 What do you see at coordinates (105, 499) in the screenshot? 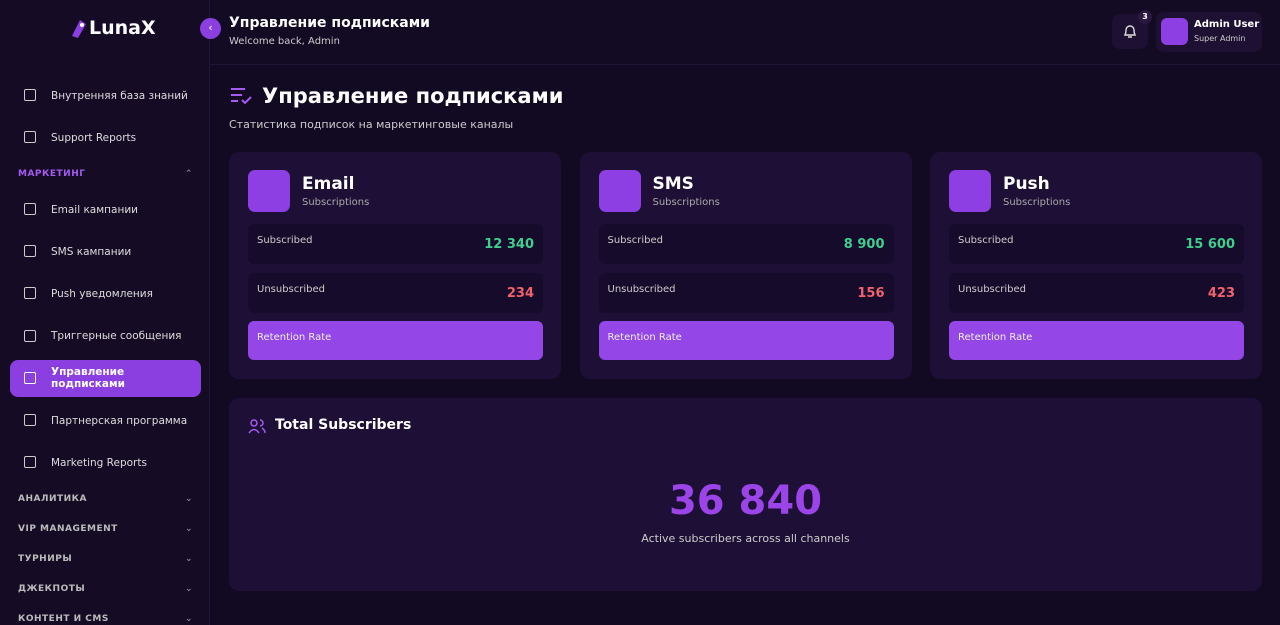
I see `section-header: АНАЛИТИКА ⌄` at bounding box center [105, 499].